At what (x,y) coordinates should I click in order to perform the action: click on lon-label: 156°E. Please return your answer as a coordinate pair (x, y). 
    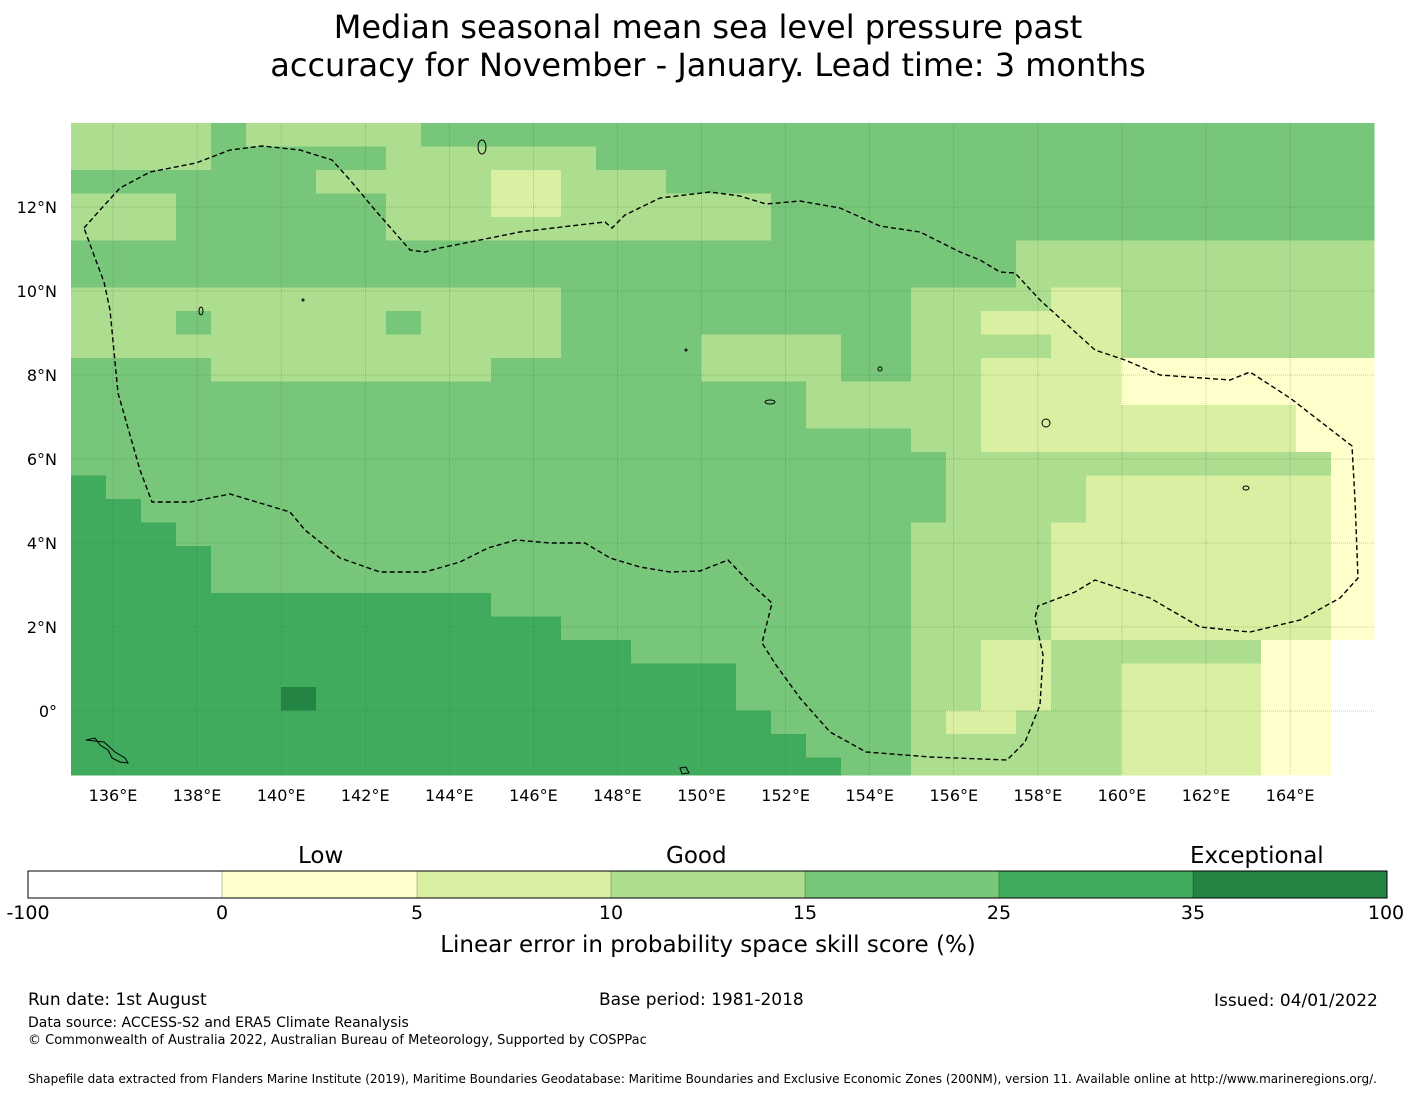
    Looking at the image, I should click on (953, 795).